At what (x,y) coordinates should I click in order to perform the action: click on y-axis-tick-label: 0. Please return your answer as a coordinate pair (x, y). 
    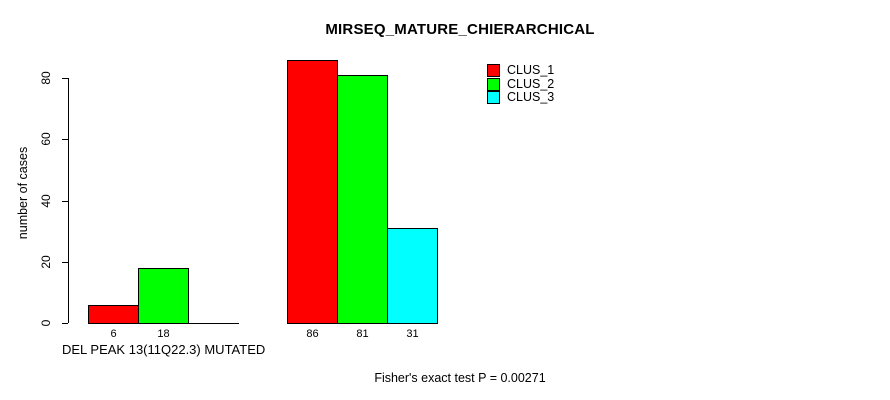
    Looking at the image, I should click on (46, 323).